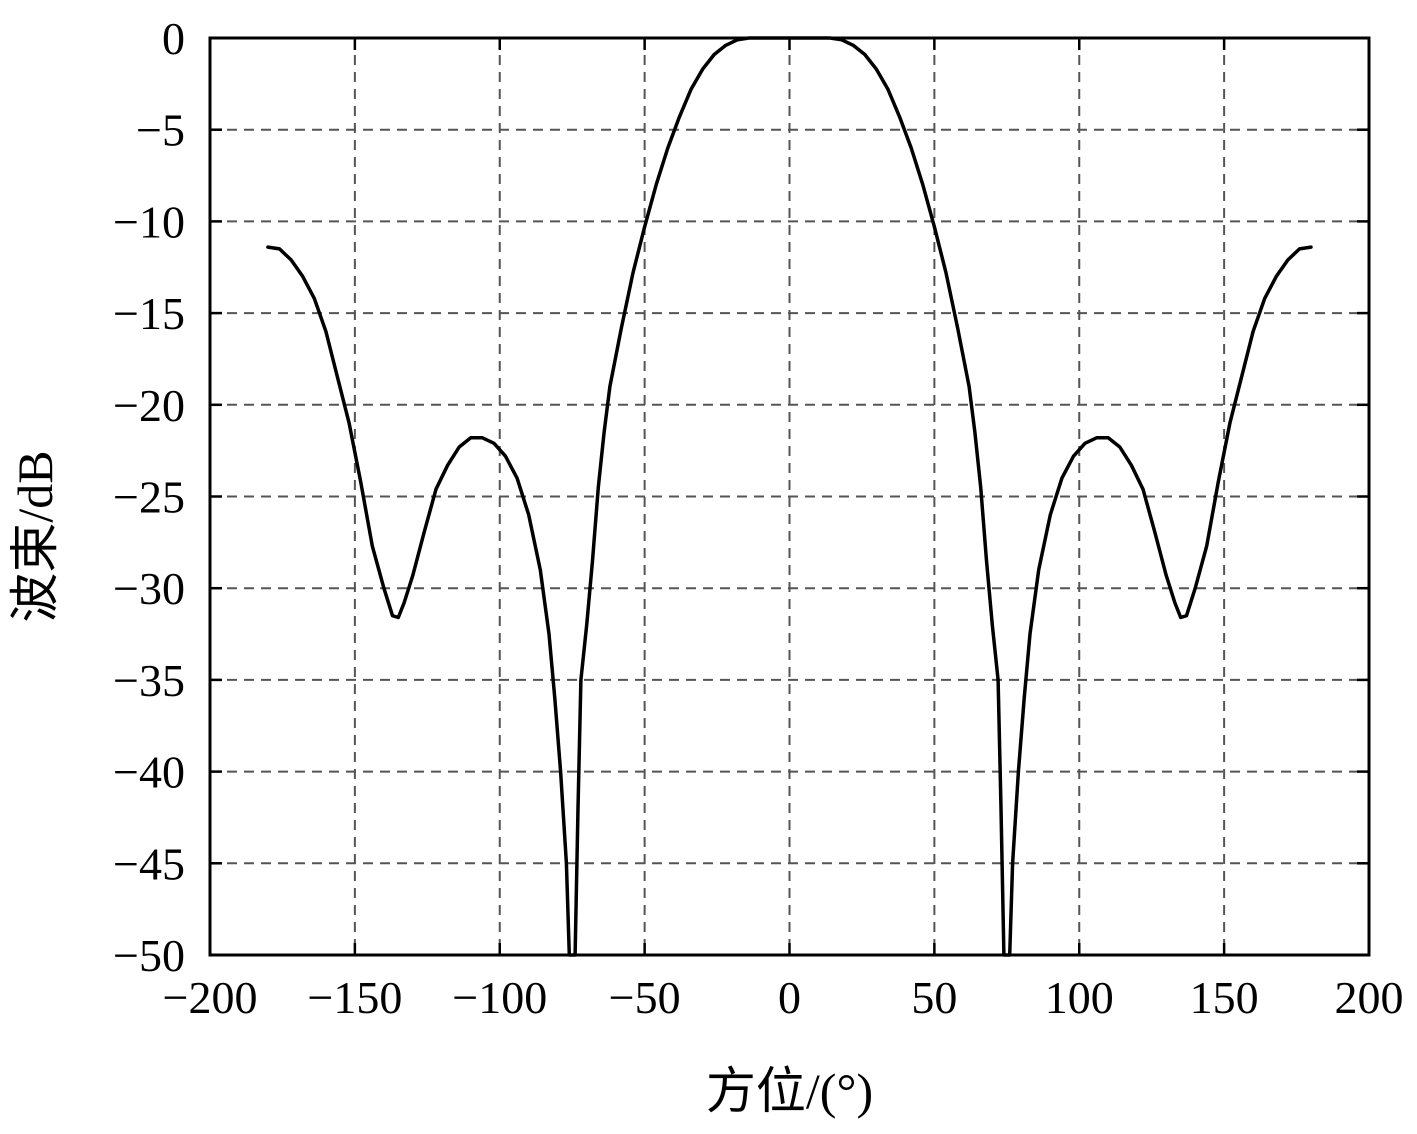  I want to click on x-axis-title: 方位/(°), so click(789, 1091).